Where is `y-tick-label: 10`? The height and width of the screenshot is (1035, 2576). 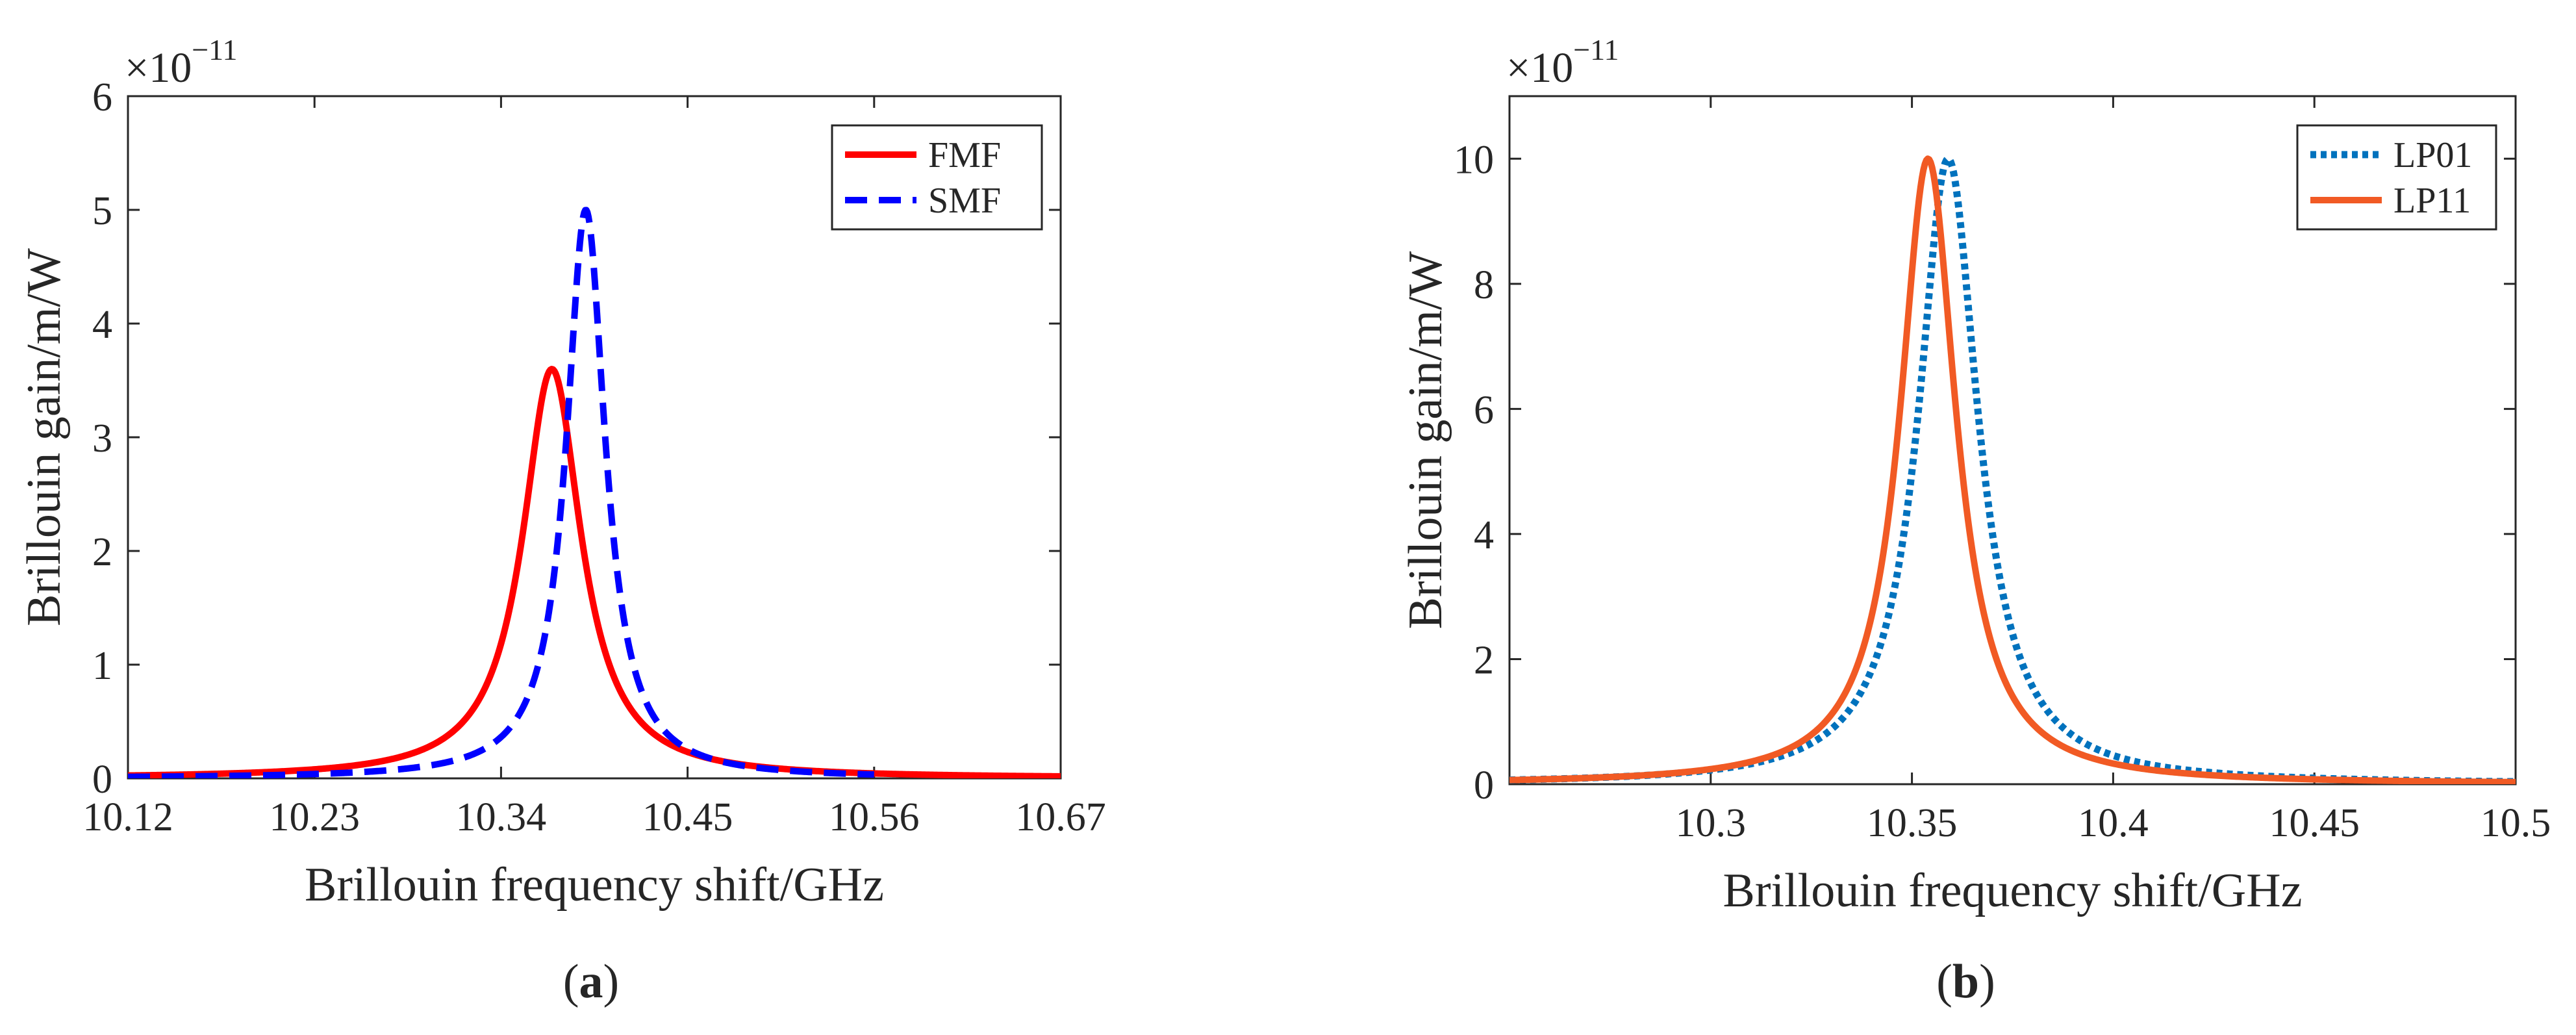 y-tick-label: 10 is located at coordinates (1474, 160).